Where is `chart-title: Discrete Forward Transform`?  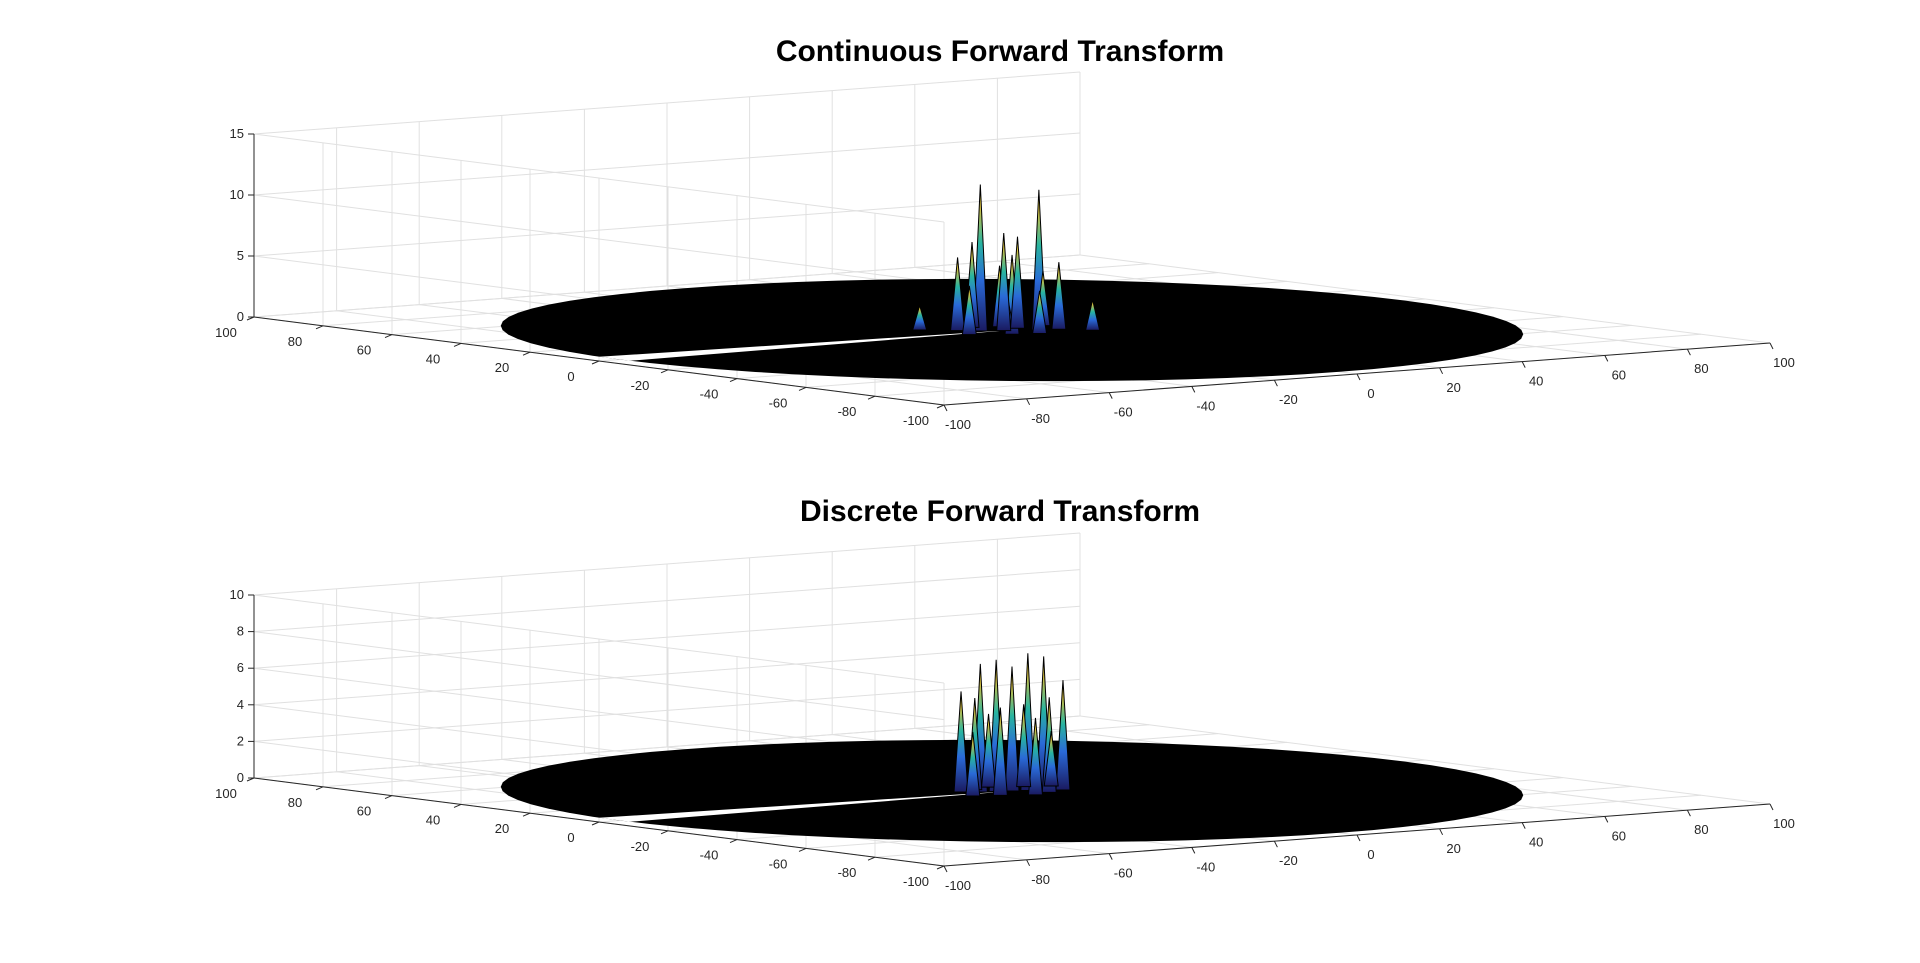
chart-title: Discrete Forward Transform is located at coordinates (1000, 511).